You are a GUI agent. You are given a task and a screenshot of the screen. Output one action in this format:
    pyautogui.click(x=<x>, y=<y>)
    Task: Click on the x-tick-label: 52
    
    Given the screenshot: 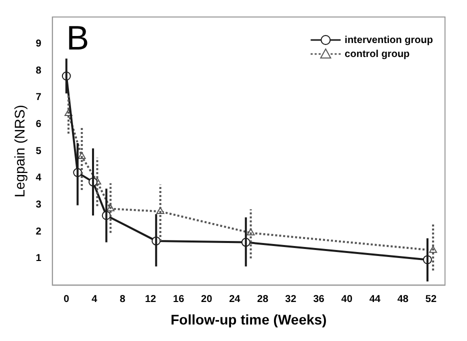 What is the action you would take?
    pyautogui.click(x=431, y=299)
    